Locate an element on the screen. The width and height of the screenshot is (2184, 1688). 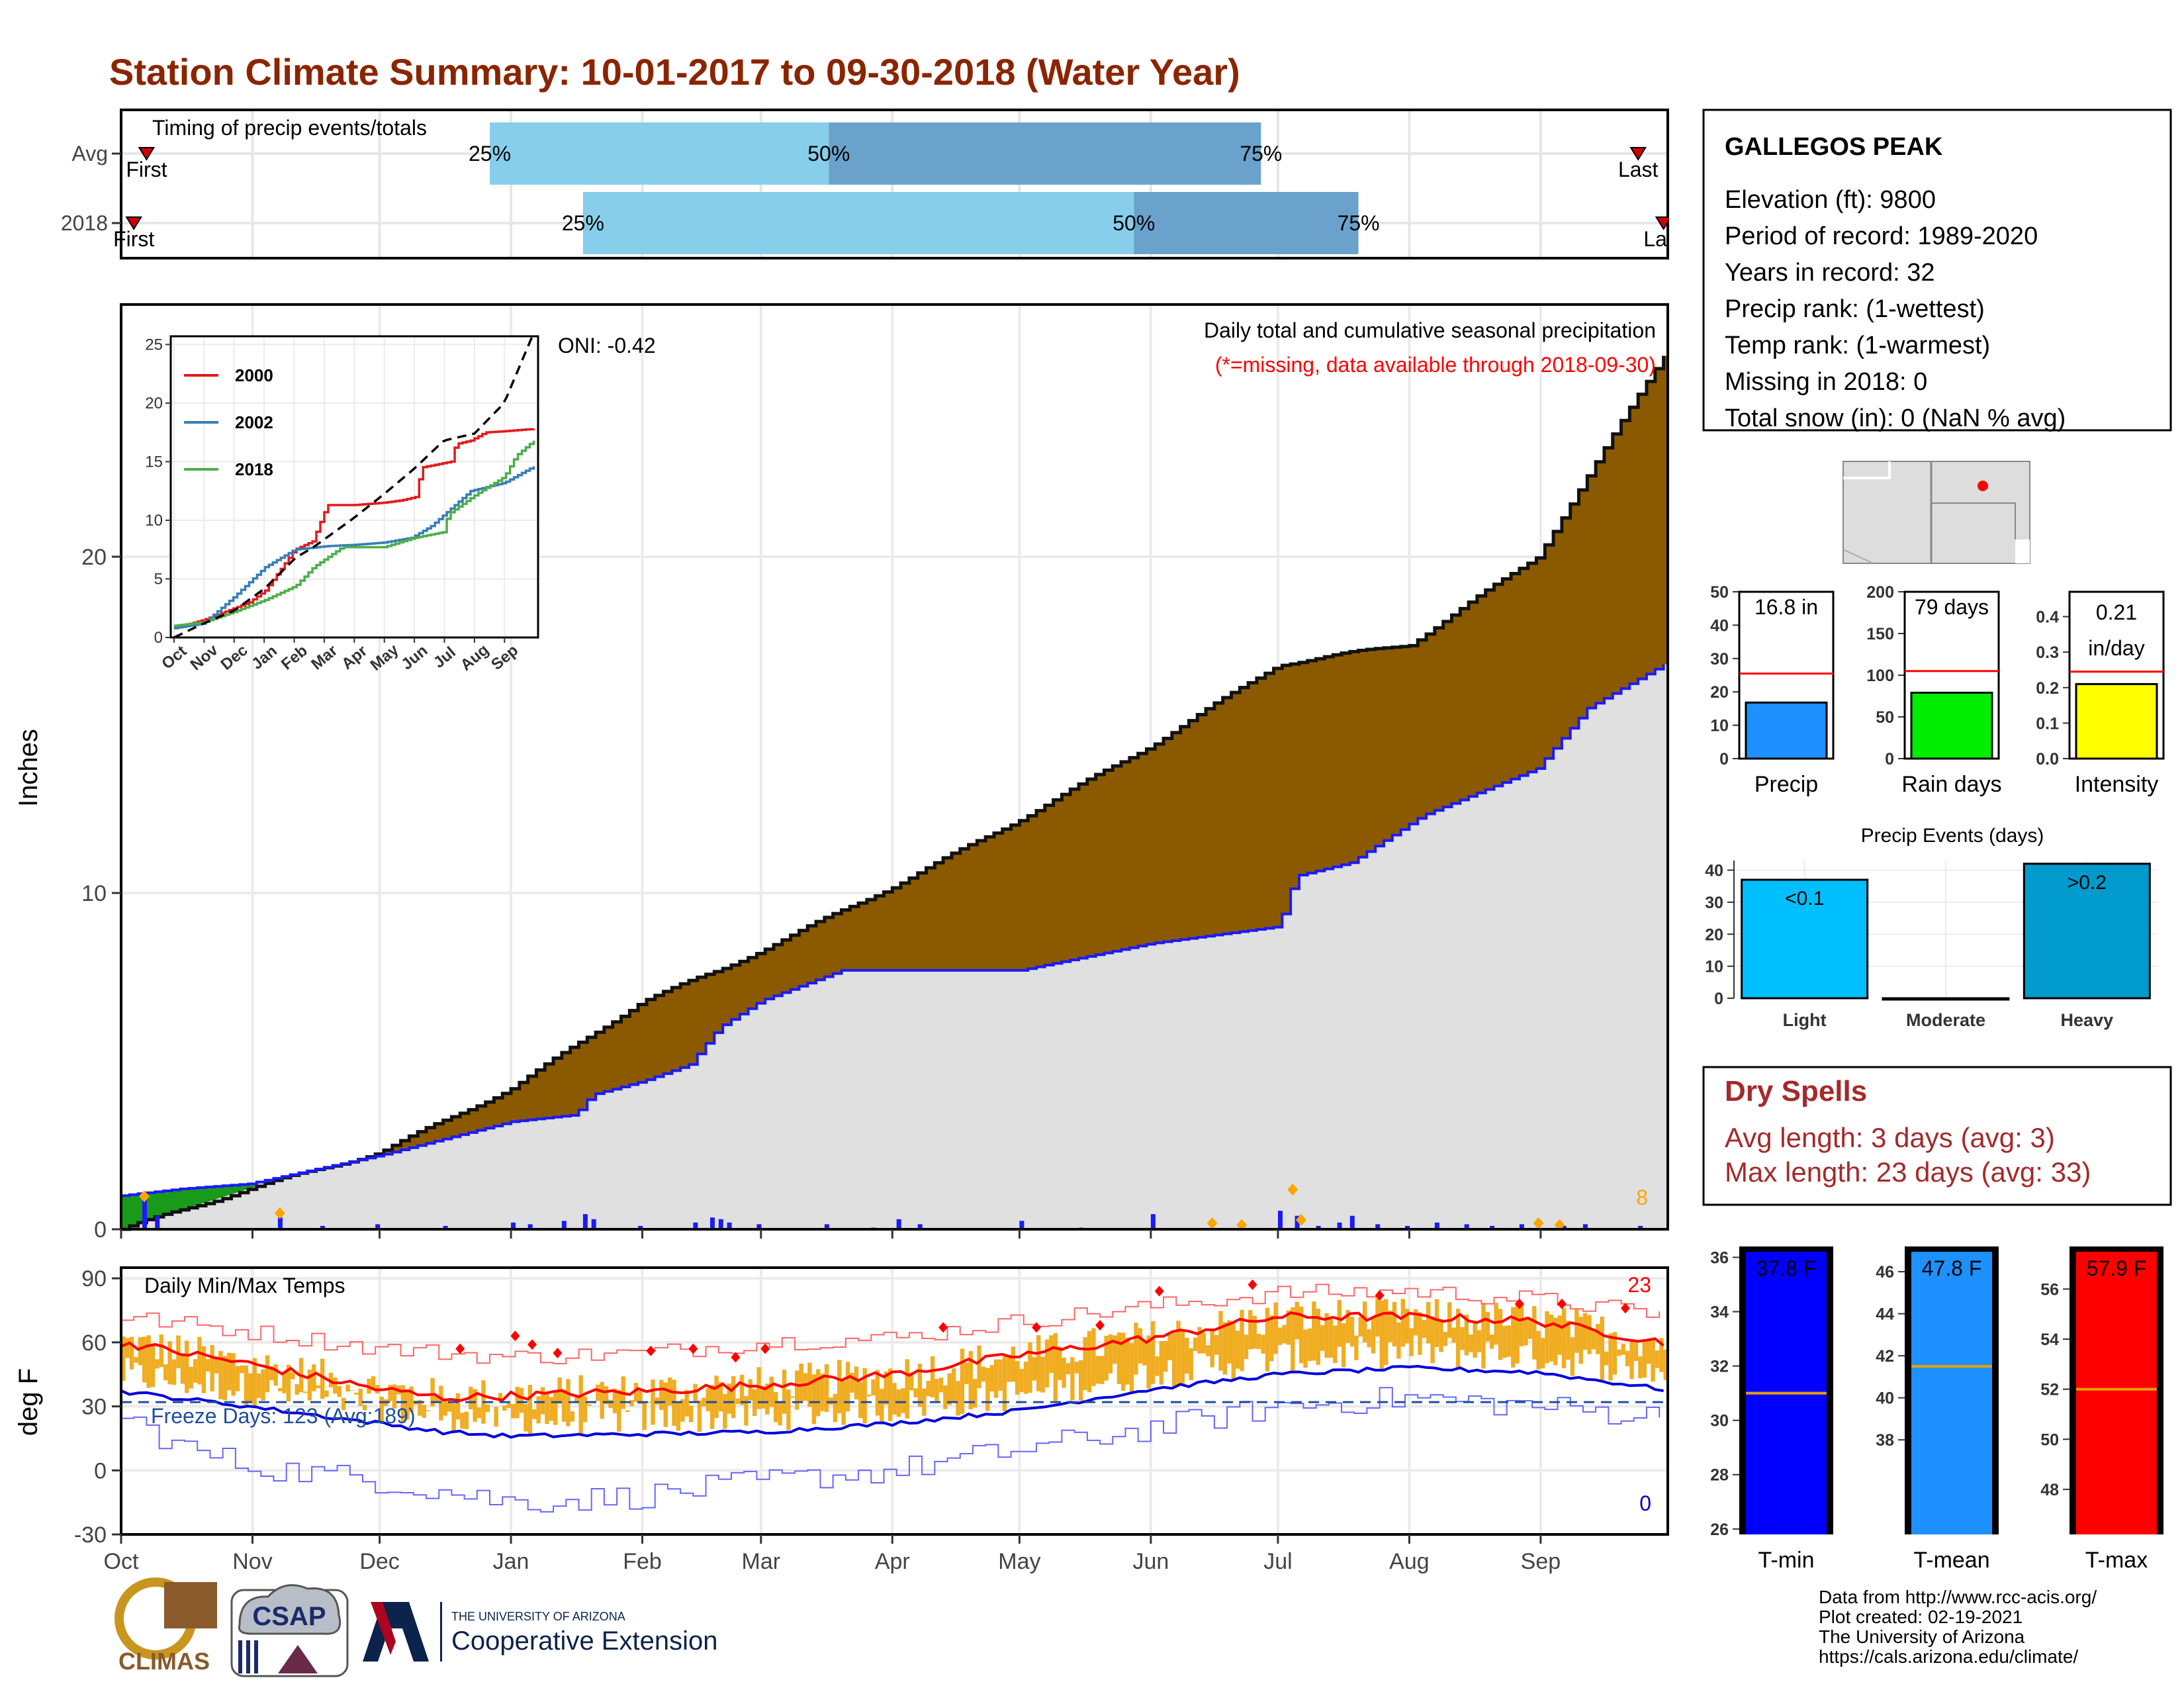
temp-bar-xlabel: T-max is located at coordinates (2116, 1560).